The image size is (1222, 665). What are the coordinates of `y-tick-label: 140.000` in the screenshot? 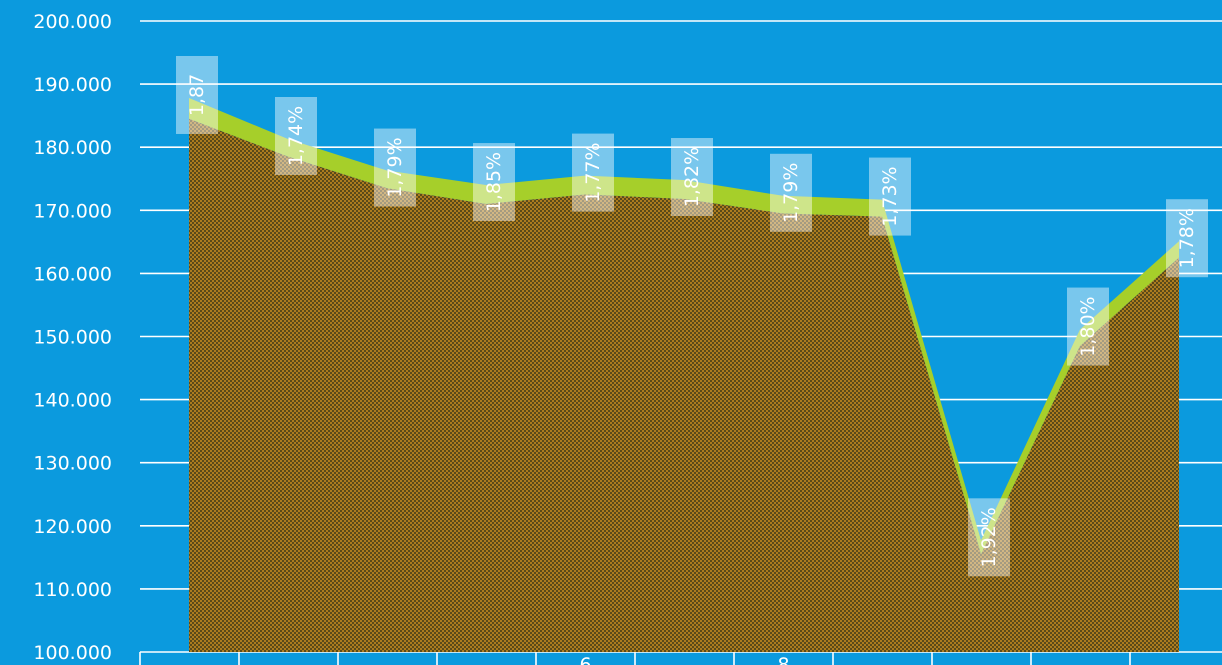 It's located at (72, 401).